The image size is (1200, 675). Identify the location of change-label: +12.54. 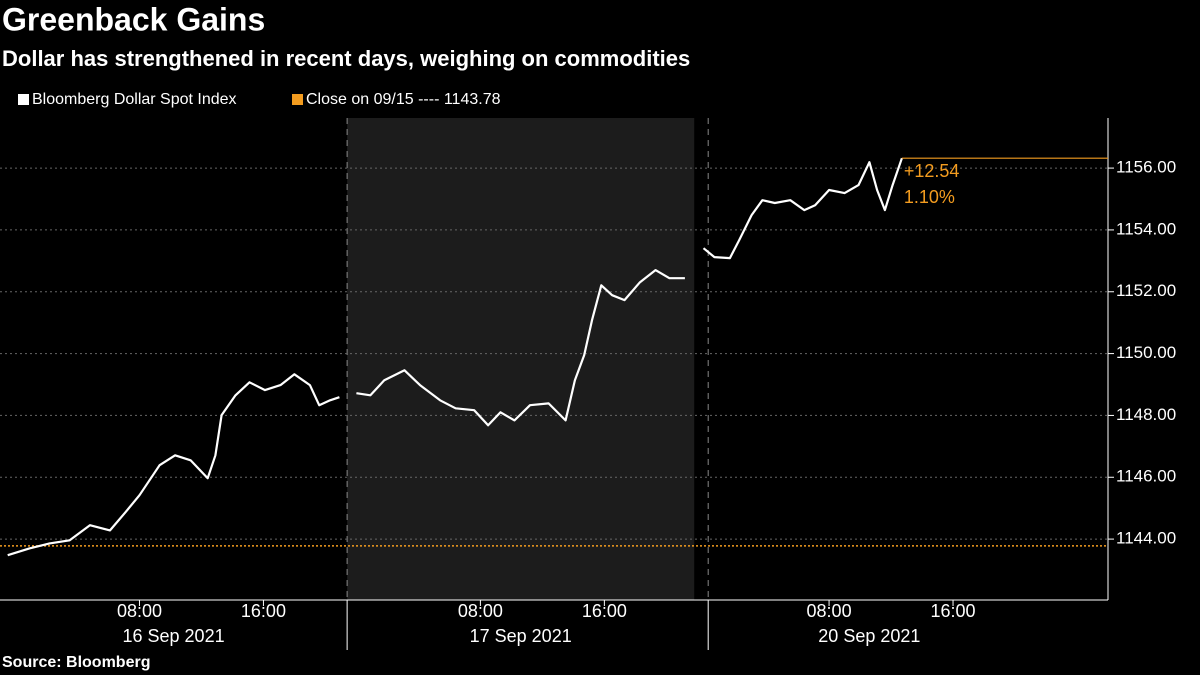
(932, 171).